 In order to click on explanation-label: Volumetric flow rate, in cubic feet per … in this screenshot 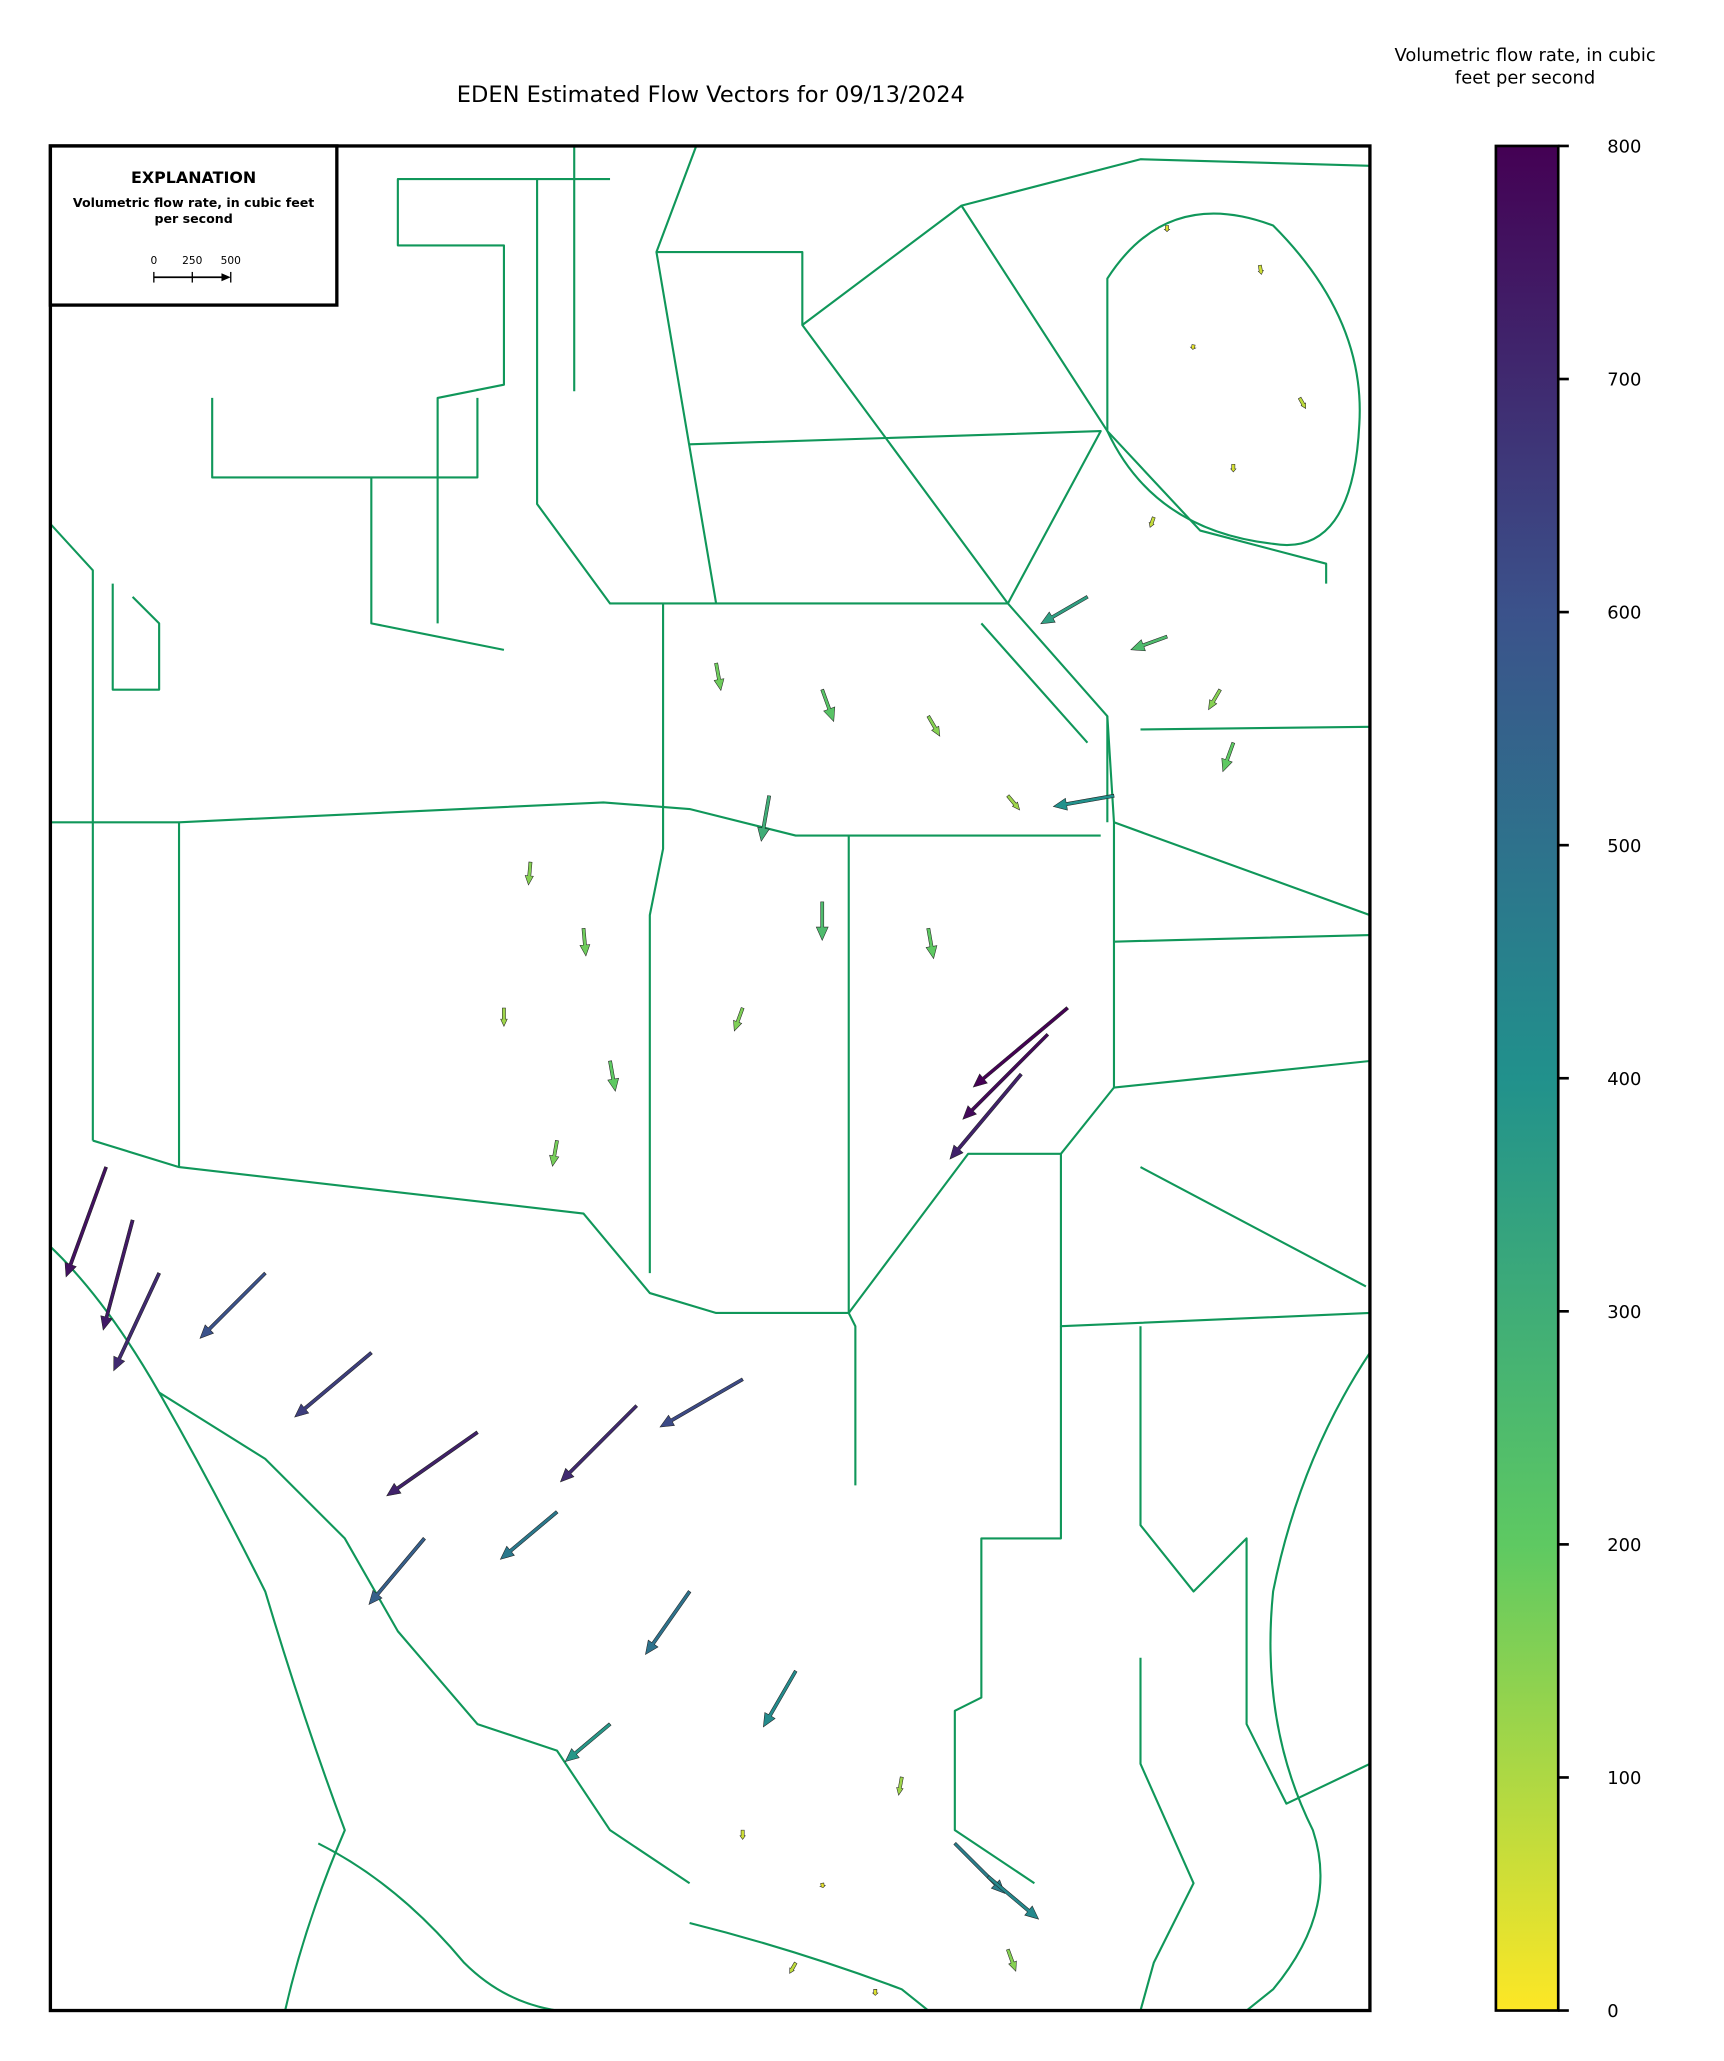, I will do `click(193, 211)`.